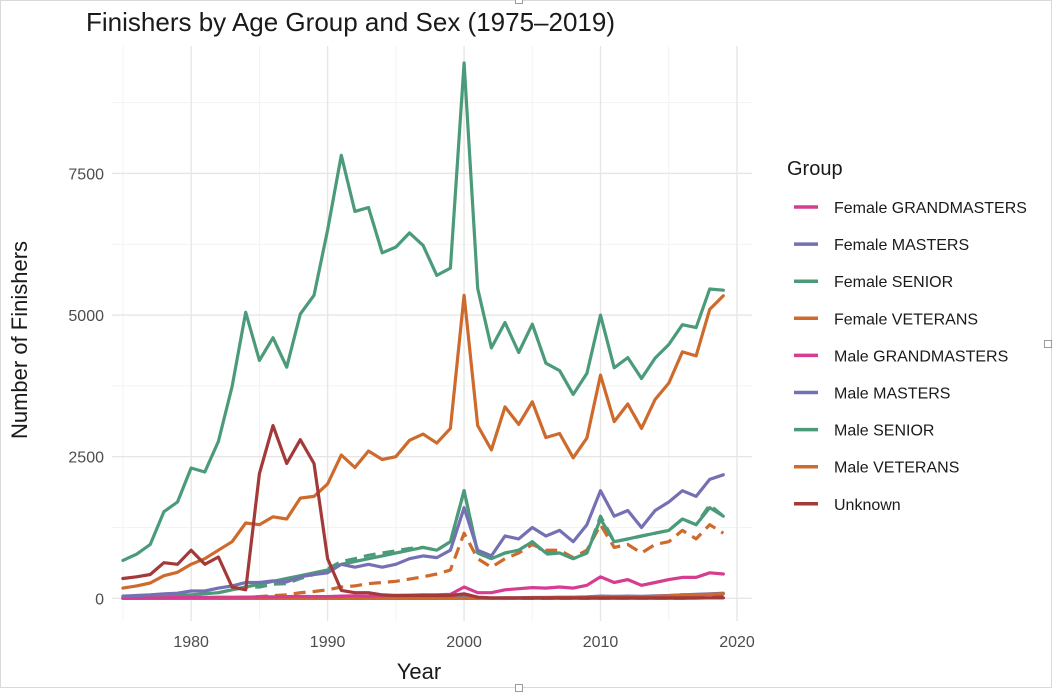  Describe the element at coordinates (884, 431) in the screenshot. I see `legend-label: Male SENIOR` at that location.